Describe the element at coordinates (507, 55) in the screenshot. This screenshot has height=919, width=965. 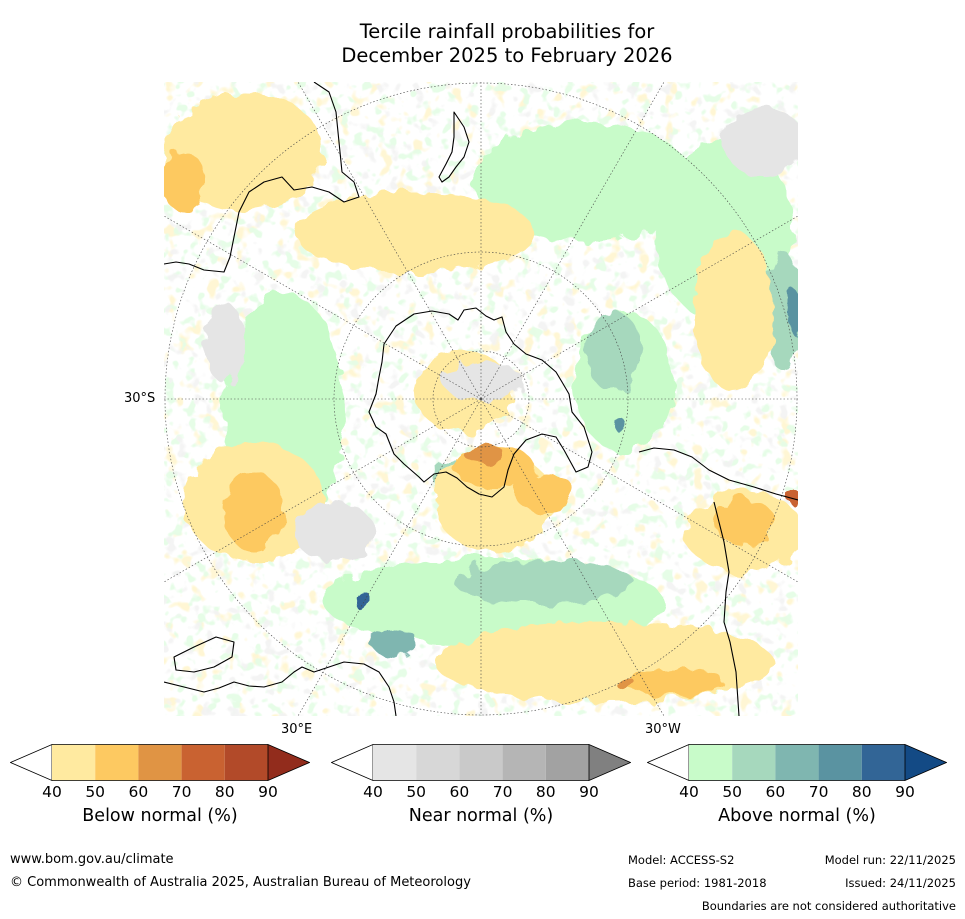
I see `title-line-2: December 2025 to February 2026` at that location.